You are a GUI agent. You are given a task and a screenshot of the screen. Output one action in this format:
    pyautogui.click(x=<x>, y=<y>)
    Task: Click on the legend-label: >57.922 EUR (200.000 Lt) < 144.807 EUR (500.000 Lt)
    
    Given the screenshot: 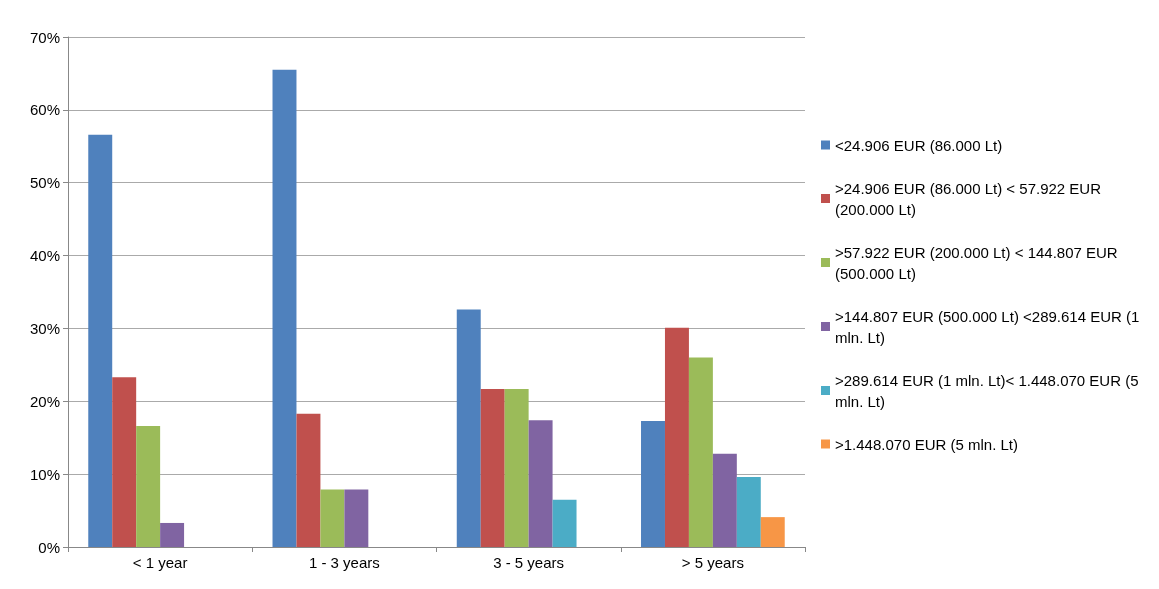 What is the action you would take?
    pyautogui.click(x=978, y=262)
    